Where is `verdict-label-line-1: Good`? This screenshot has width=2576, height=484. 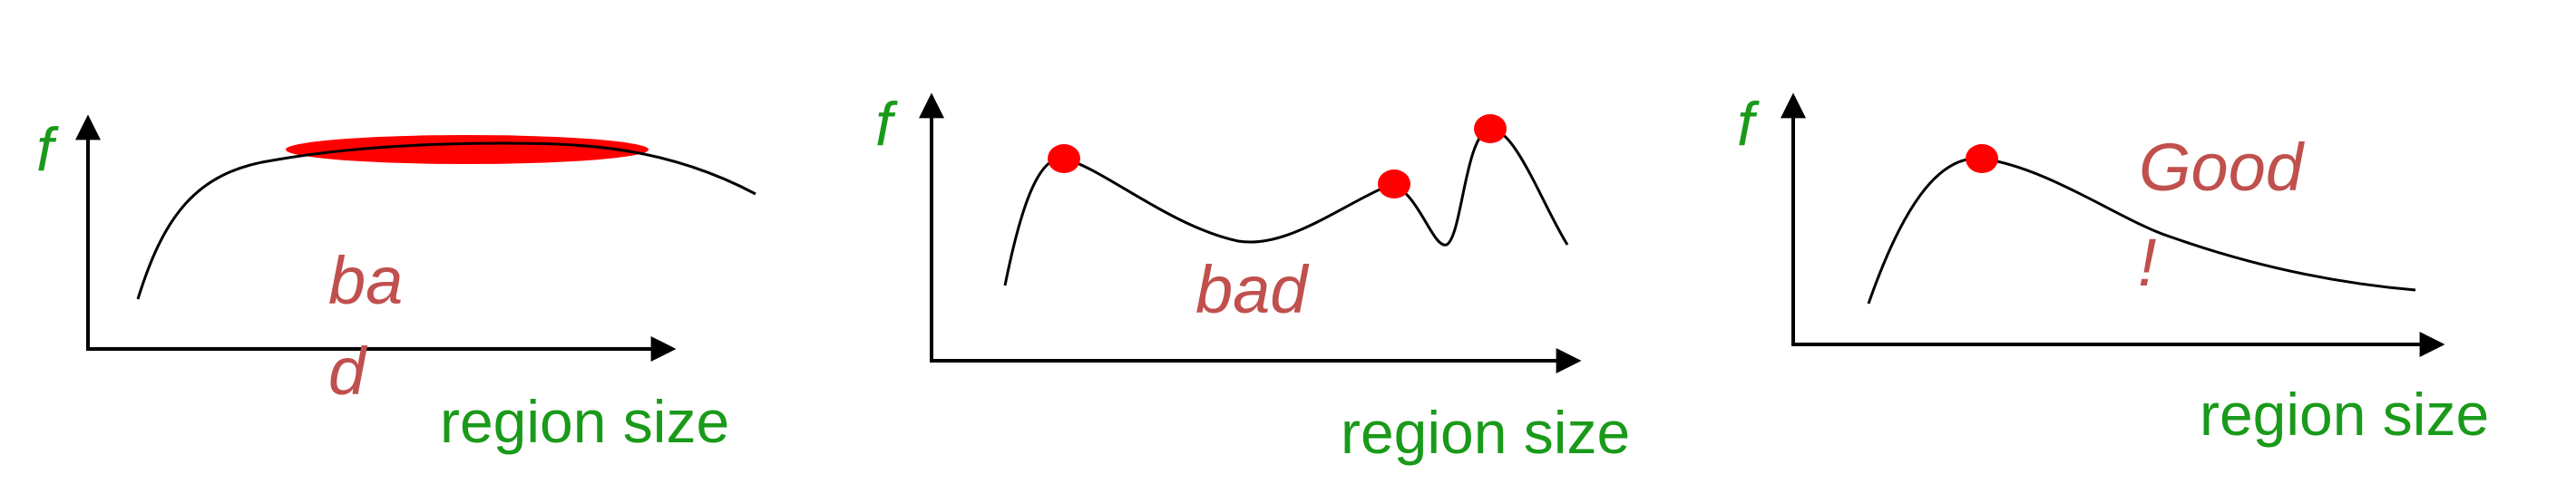
verdict-label-line-1: Good is located at coordinates (2222, 167).